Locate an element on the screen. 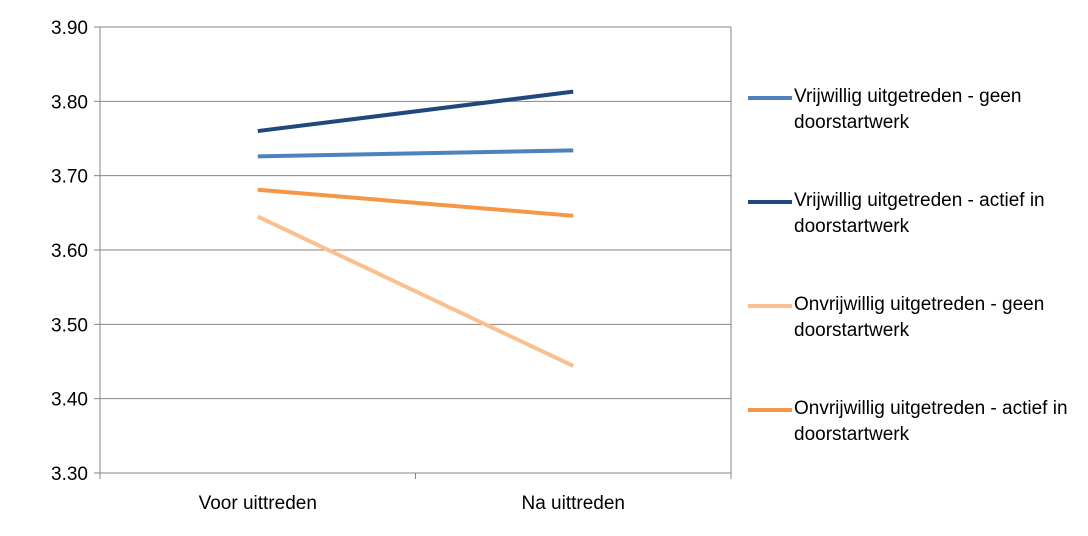 Image resolution: width=1088 pixels, height=536 pixels. y-tick-label: 3.60 is located at coordinates (69, 251).